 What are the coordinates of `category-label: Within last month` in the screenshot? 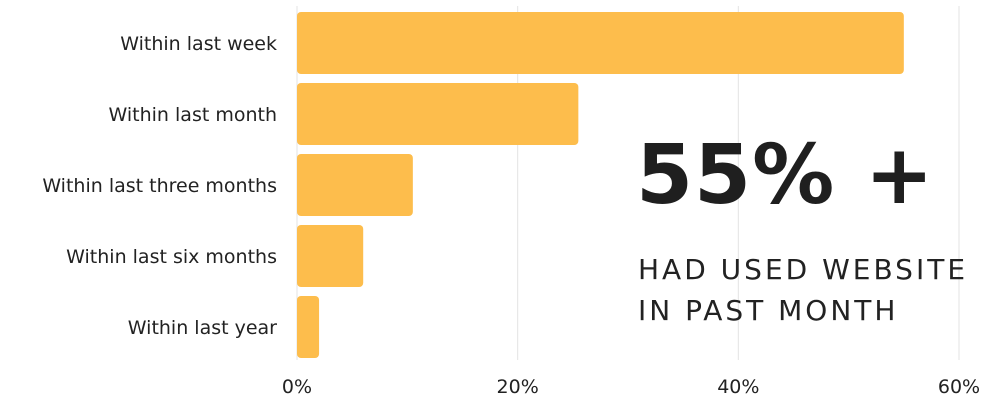 It's located at (193, 115).